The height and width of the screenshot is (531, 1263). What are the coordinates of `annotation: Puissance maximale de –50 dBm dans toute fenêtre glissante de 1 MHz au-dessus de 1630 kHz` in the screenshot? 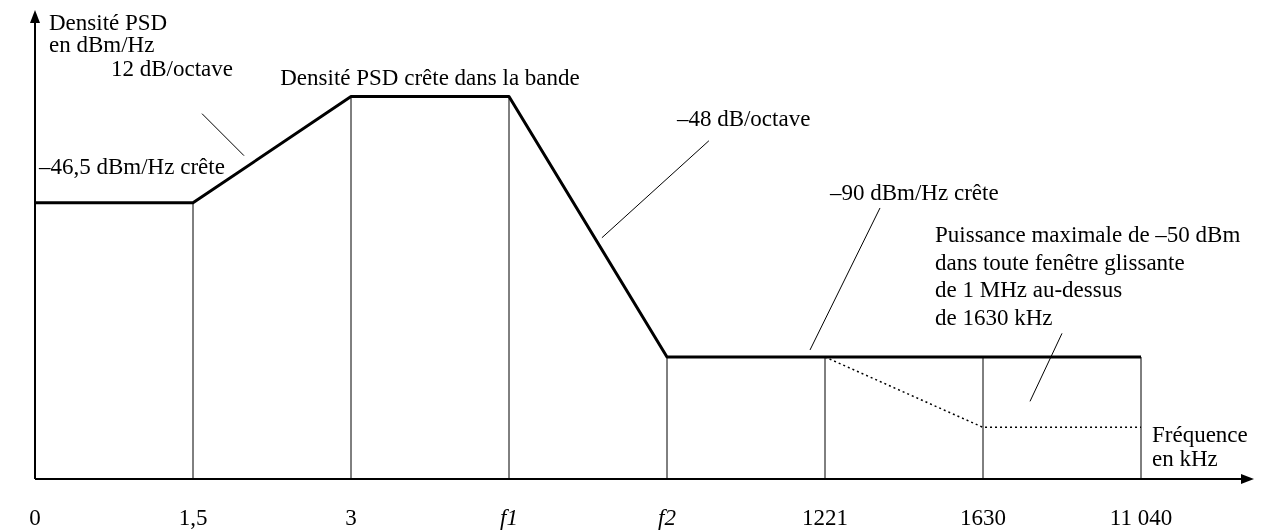 It's located at (1088, 276).